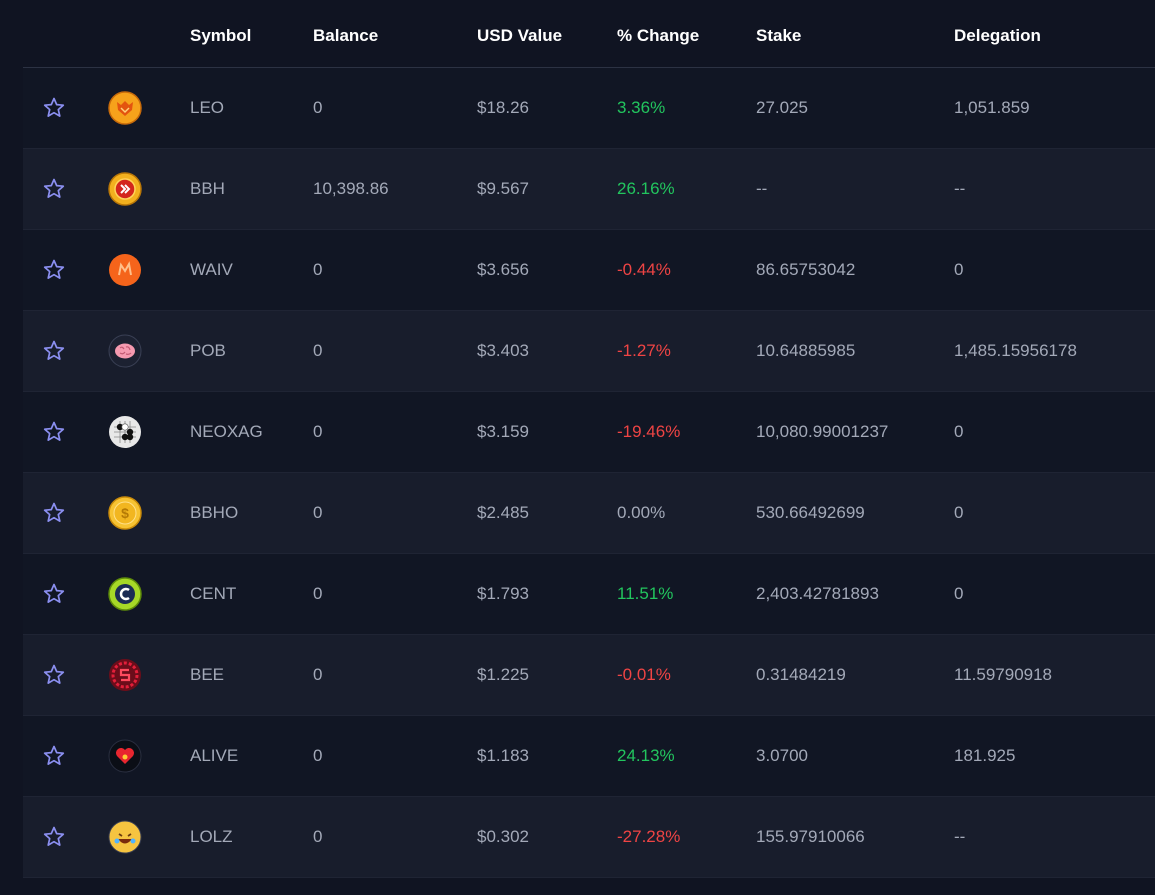 The image size is (1155, 895). Describe the element at coordinates (801, 674) in the screenshot. I see `token-stake: 0.31484219` at that location.